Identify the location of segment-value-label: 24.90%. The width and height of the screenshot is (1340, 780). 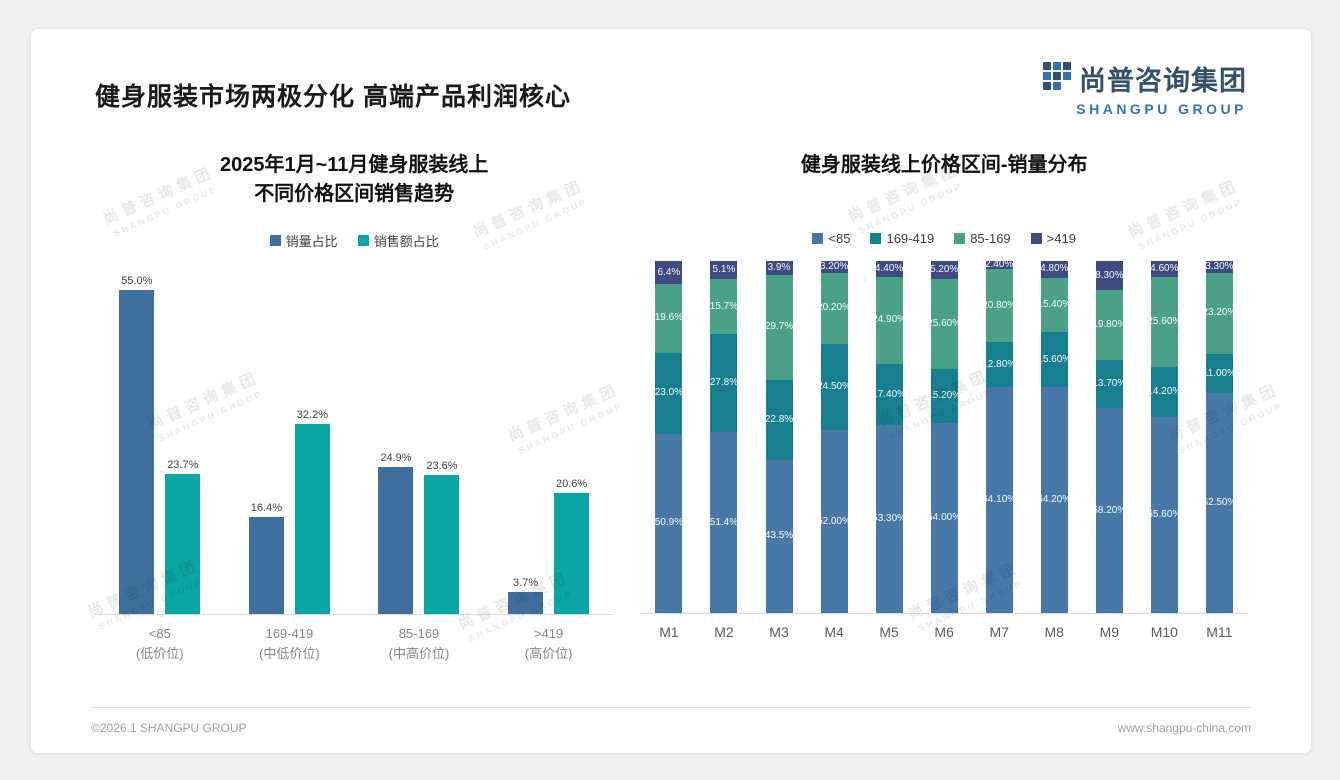
(889, 320).